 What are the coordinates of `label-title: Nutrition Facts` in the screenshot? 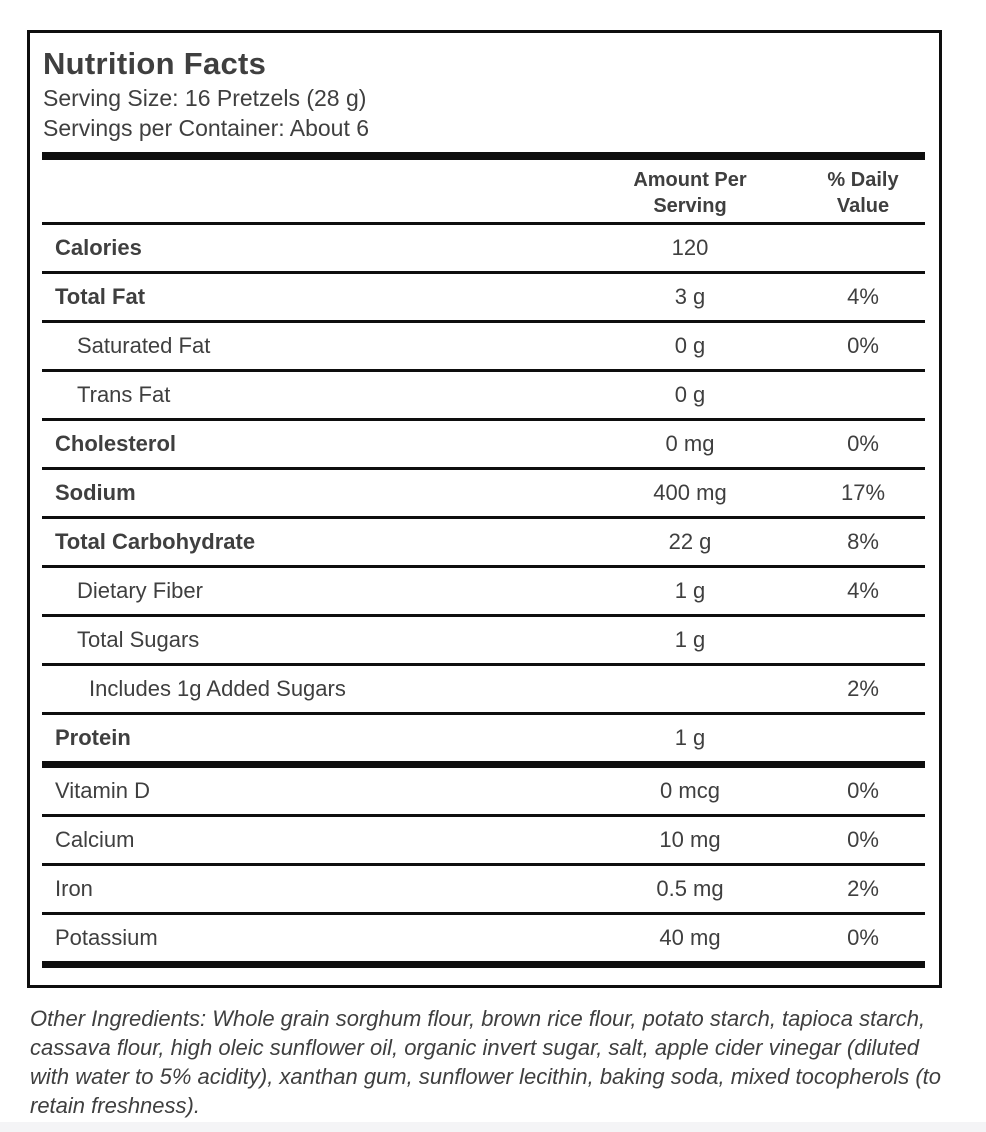 It's located at (155, 63).